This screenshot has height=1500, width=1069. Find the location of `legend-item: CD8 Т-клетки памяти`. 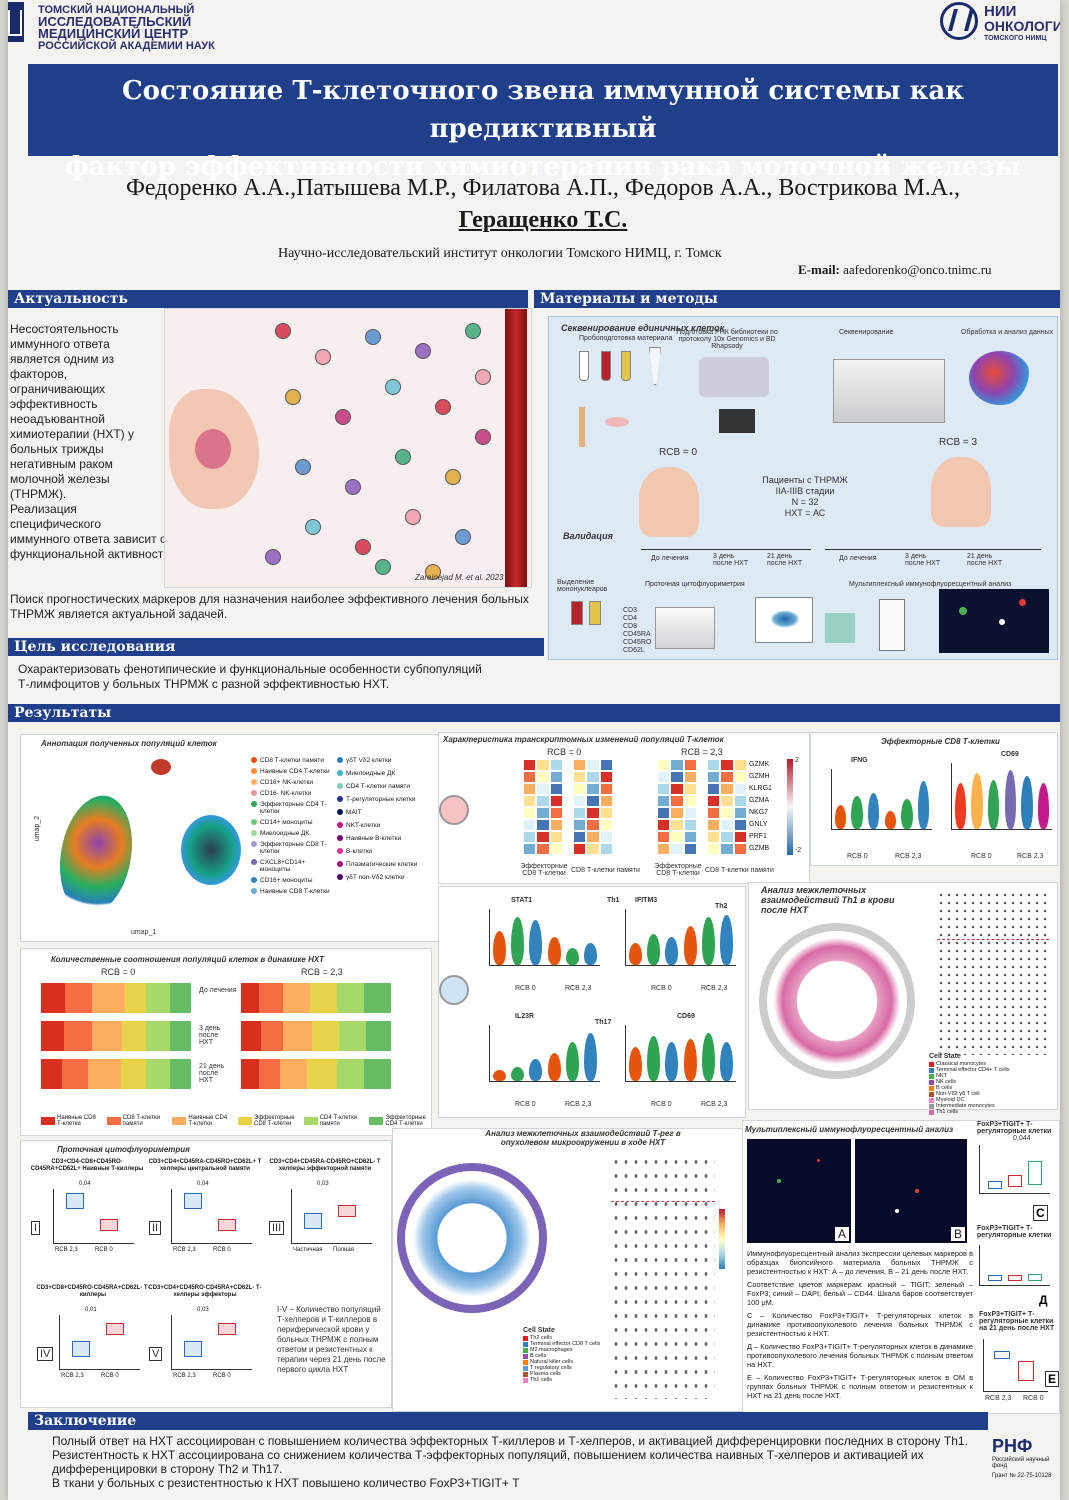

legend-item: CD8 Т-клетки памяти is located at coordinates (137, 1121).